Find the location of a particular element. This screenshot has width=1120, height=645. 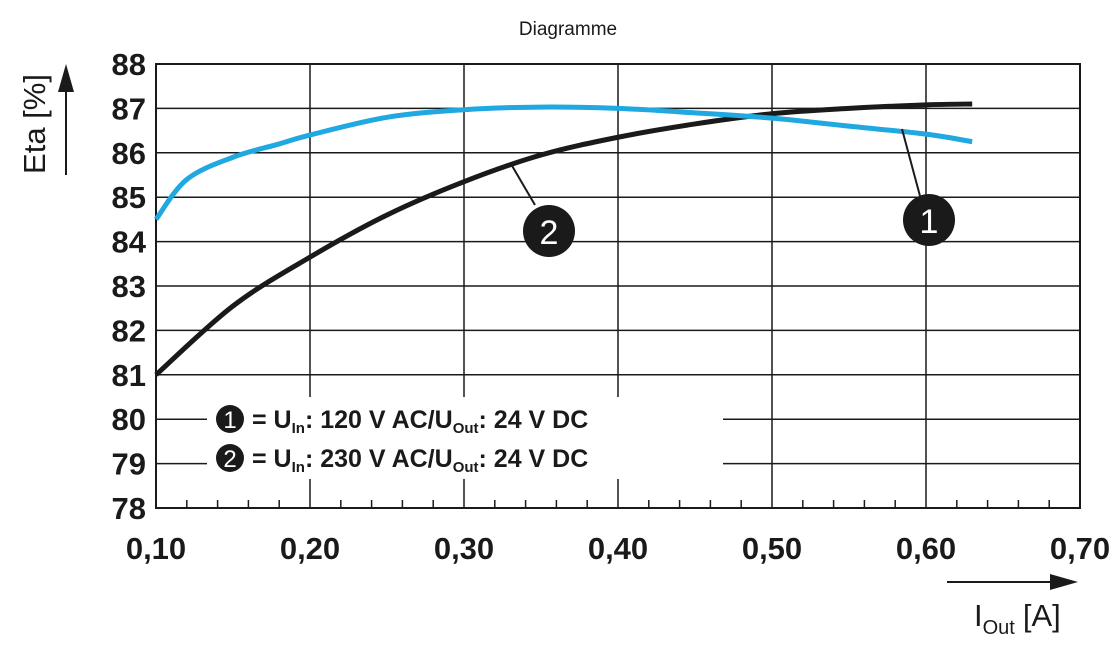

y-tick-label: 85 is located at coordinates (129, 197).